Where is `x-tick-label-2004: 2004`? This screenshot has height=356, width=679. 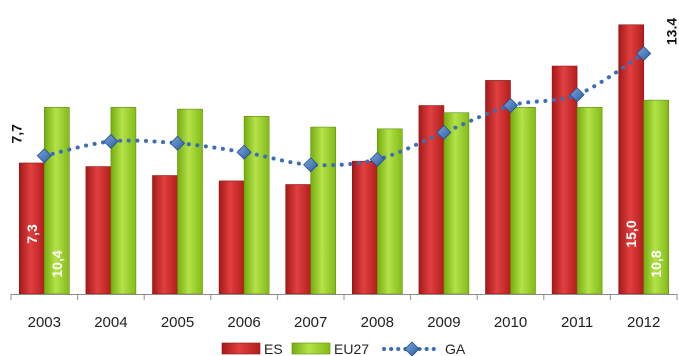 x-tick-label-2004: 2004 is located at coordinates (110, 322).